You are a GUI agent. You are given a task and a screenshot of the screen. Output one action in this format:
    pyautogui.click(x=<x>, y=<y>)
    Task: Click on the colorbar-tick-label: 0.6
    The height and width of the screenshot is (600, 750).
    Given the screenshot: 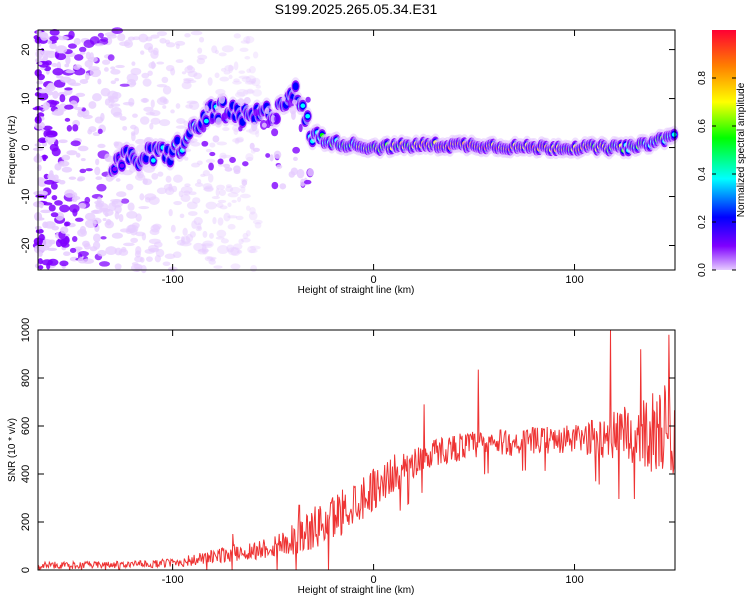 What is the action you would take?
    pyautogui.click(x=702, y=126)
    